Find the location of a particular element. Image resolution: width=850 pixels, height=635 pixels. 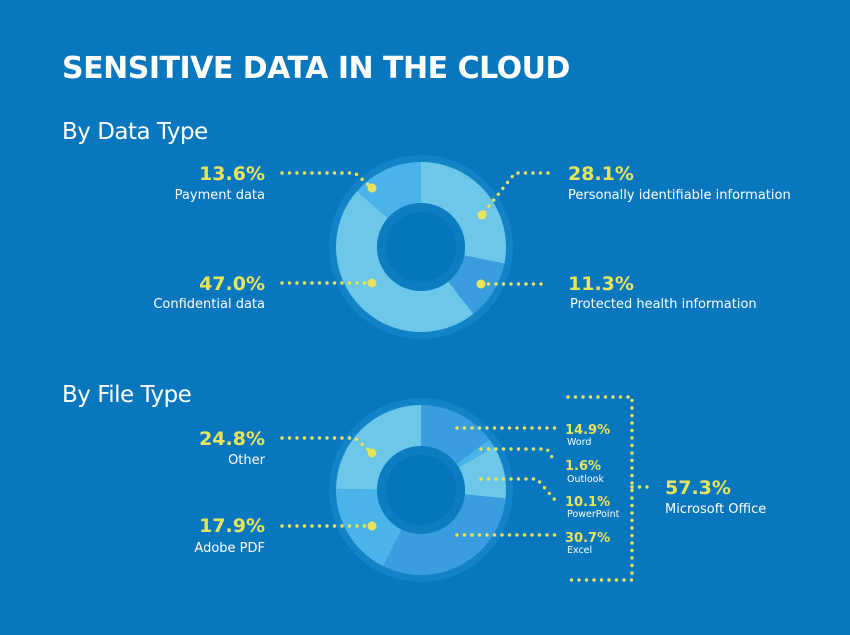

bracket-microsoft-office is located at coordinates (610, 488).